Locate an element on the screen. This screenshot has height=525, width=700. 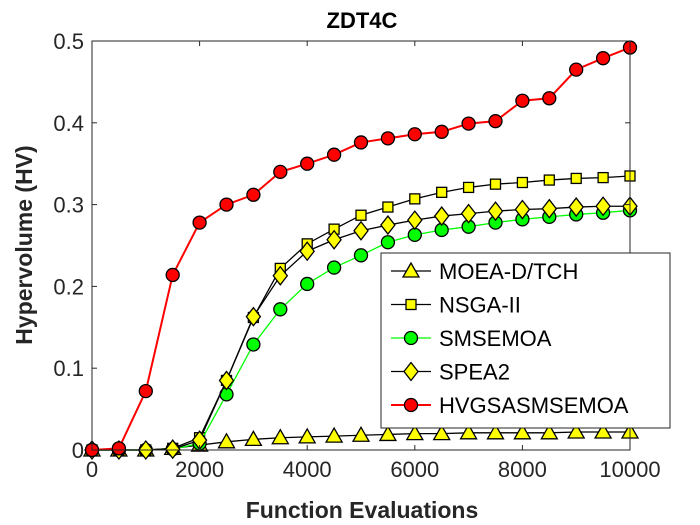
y-tick-label: 0.3 is located at coordinates (68, 205).